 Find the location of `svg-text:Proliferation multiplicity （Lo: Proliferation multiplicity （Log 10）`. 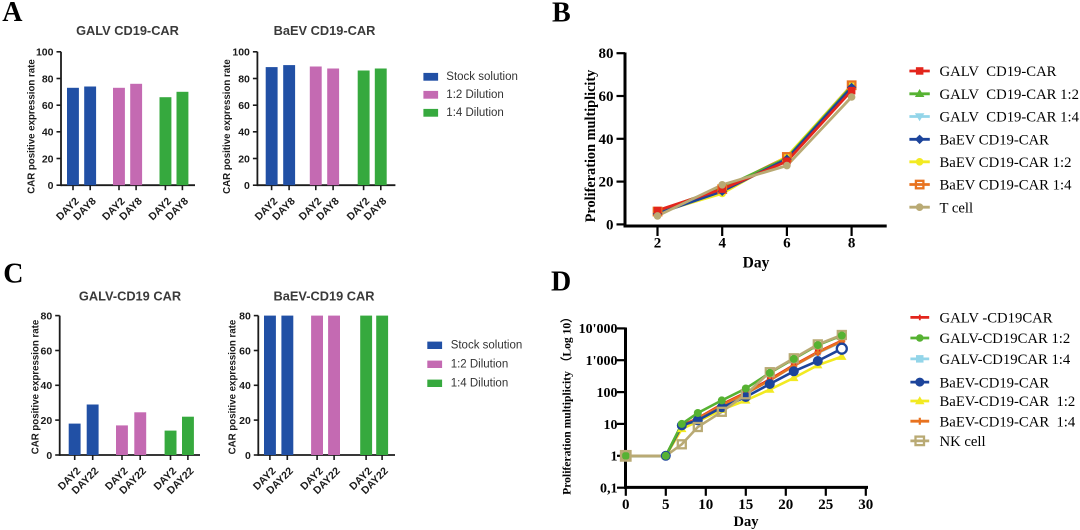

svg-text:Proliferation multiplicity （Lo: Proliferation multiplicity （Log 10） is located at coordinates (567, 403).